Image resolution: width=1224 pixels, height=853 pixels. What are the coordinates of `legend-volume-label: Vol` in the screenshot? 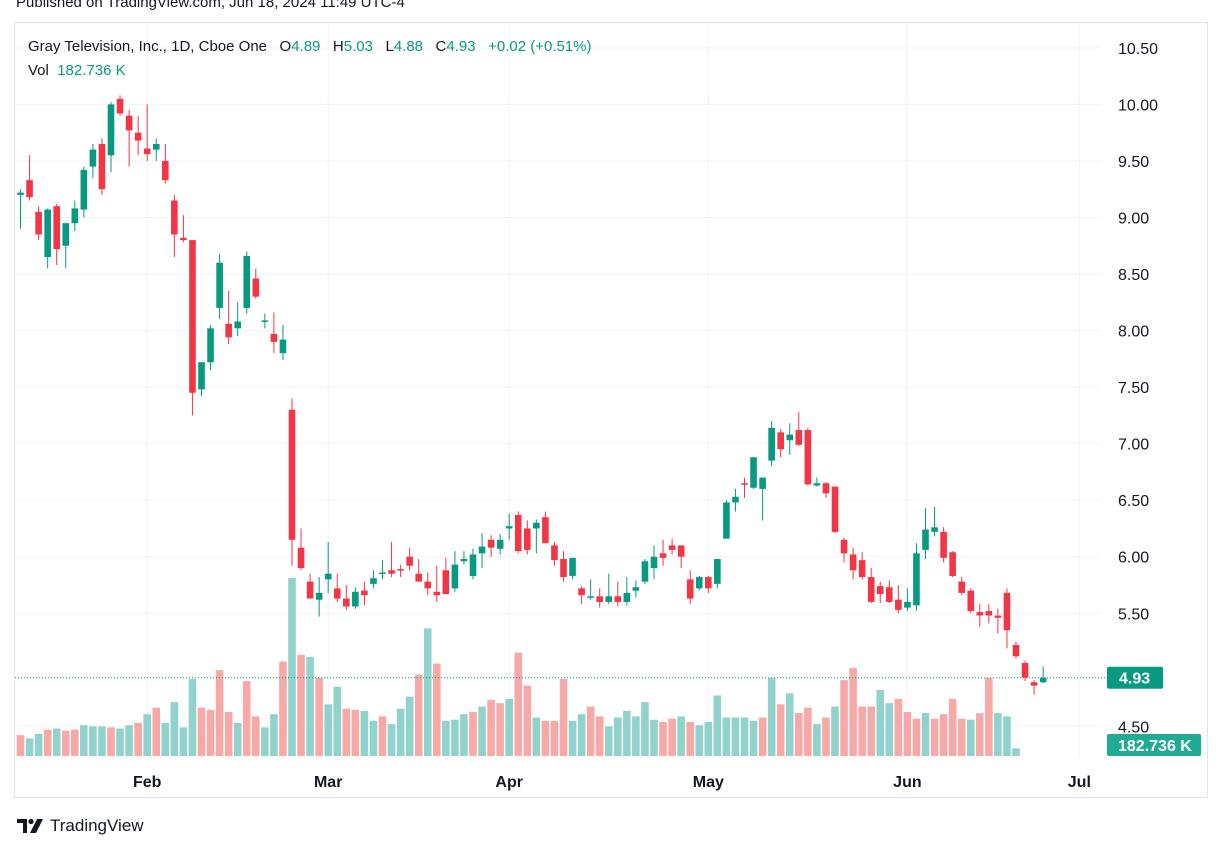 It's located at (38, 70).